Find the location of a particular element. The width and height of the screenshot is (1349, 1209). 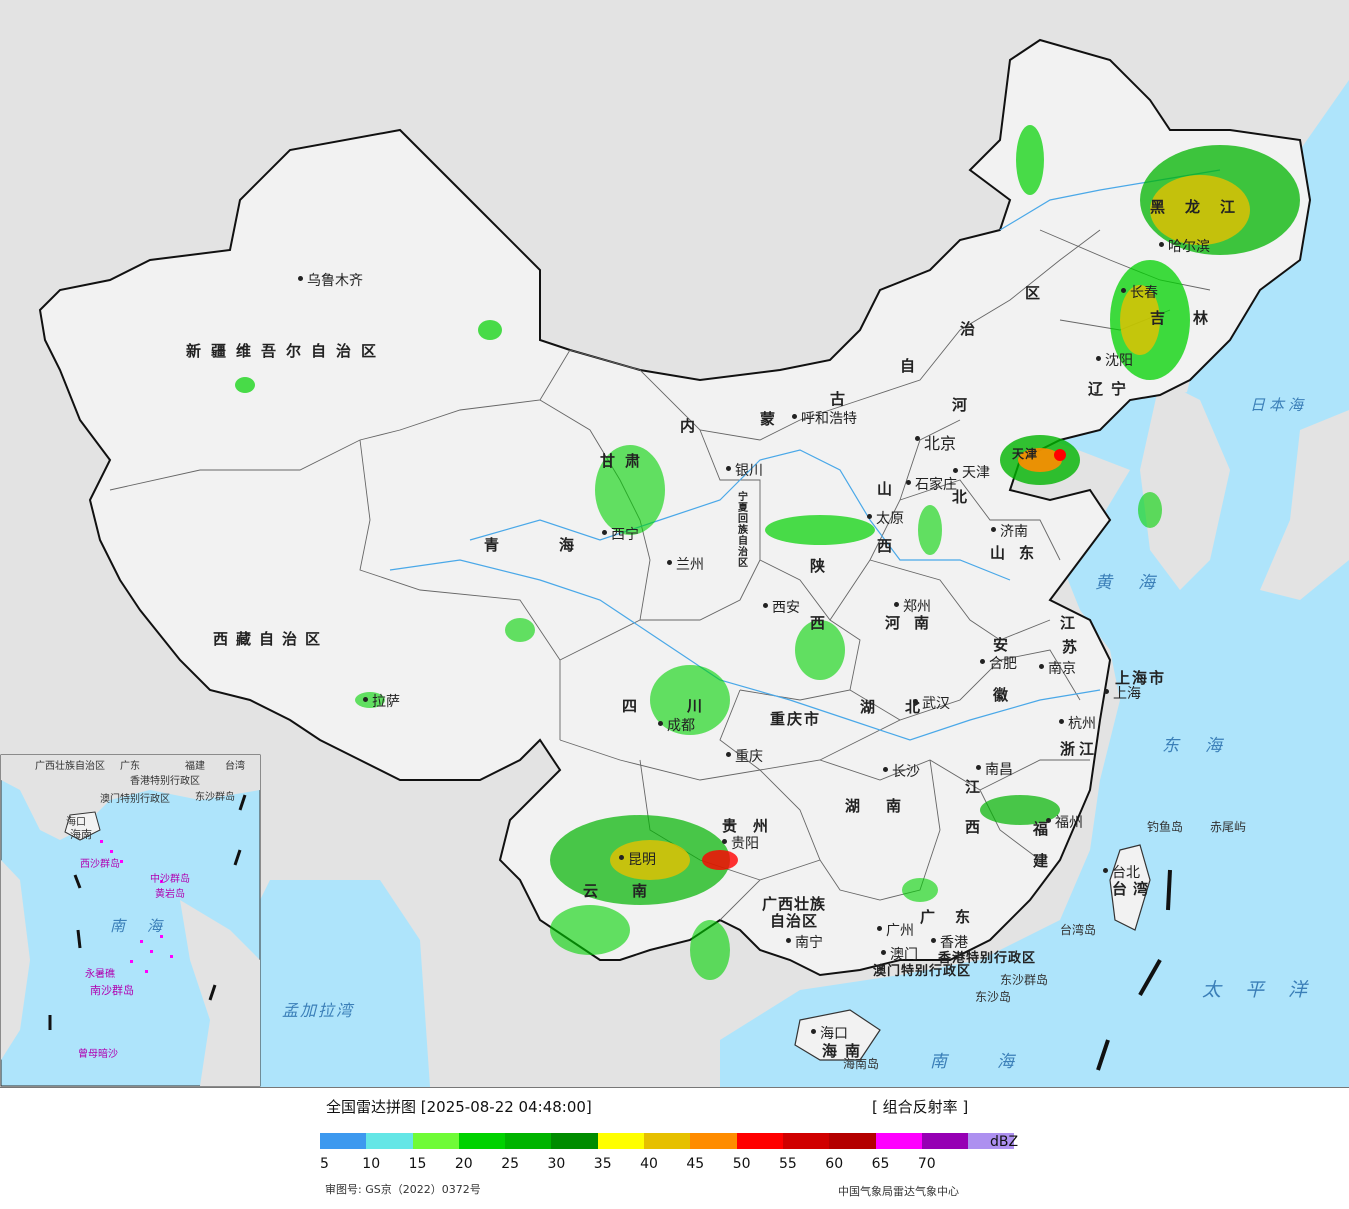

province-shaanxi-2: 西 is located at coordinates (829, 623).